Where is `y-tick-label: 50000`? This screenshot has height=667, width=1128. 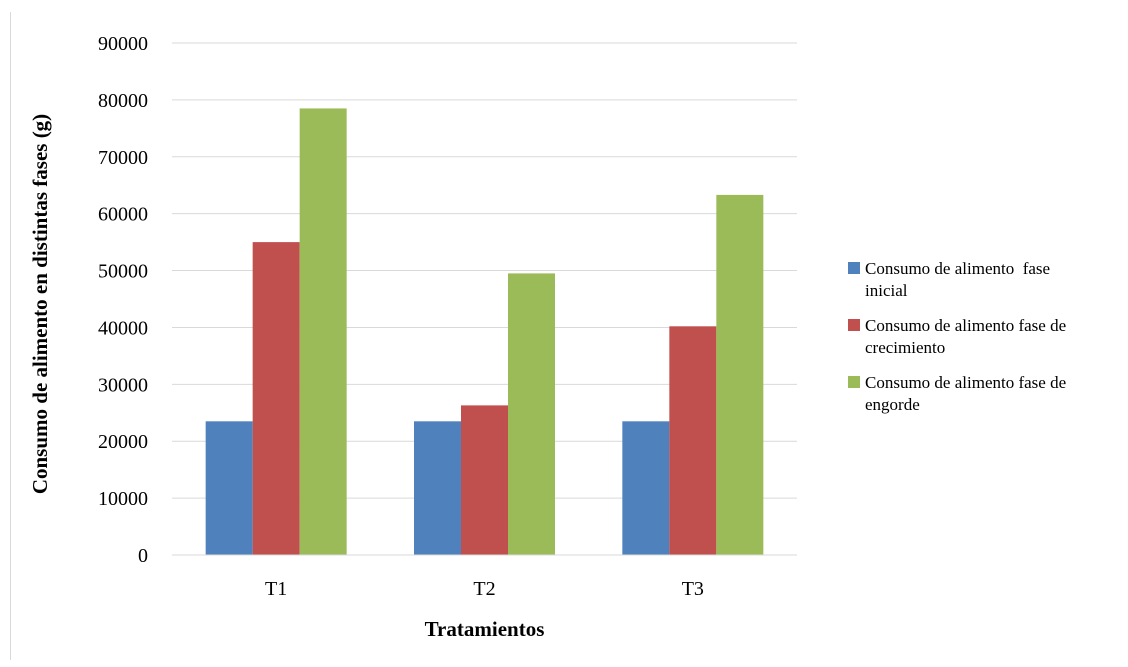
y-tick-label: 50000 is located at coordinates (123, 272).